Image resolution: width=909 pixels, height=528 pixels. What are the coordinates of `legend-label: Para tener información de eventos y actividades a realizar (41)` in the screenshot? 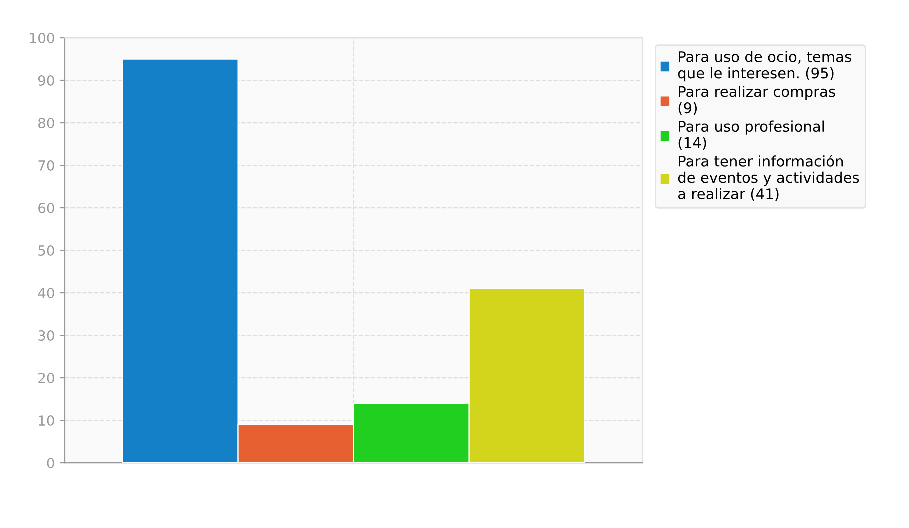 It's located at (769, 178).